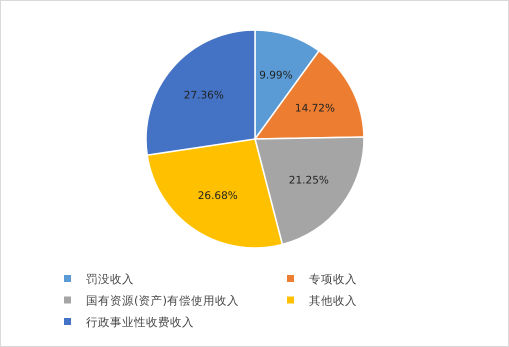  What do you see at coordinates (333, 279) in the screenshot?
I see `legend-label: 专项收入` at bounding box center [333, 279].